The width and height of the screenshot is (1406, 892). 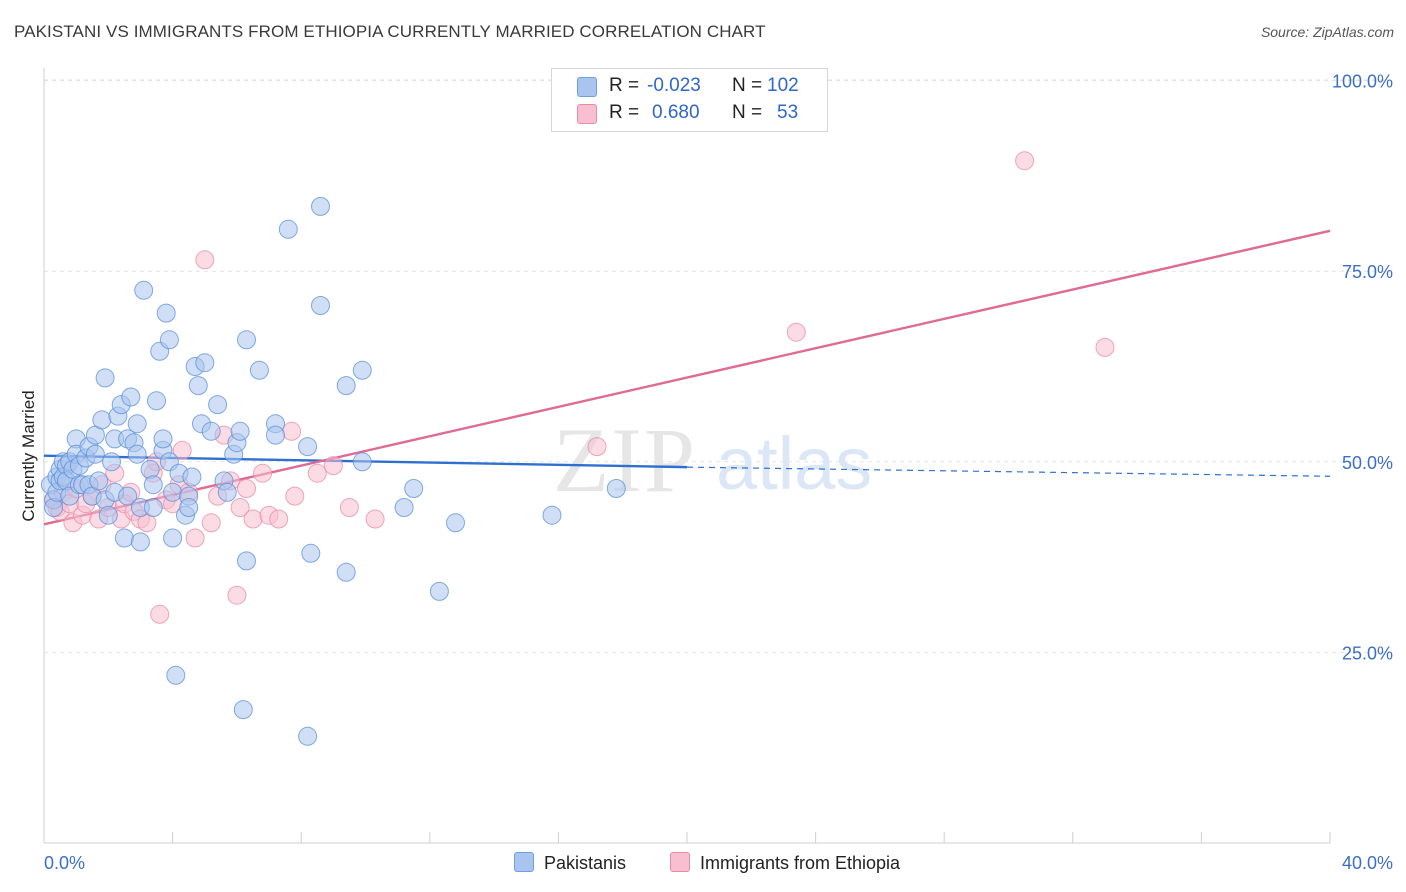 I want to click on y-axis-title: Currently Married, so click(x=28, y=455).